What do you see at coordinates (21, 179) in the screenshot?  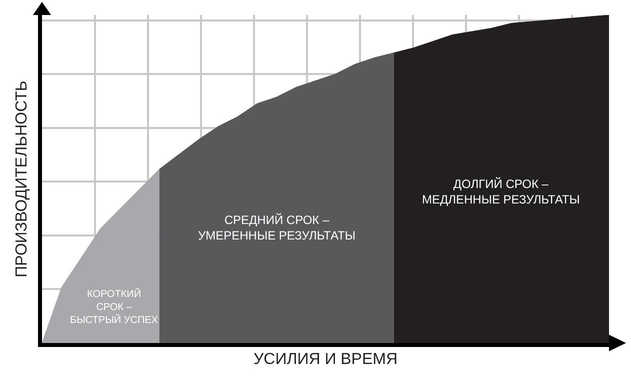 I see `y-axis-title: ПРОИЗВОДИТЕЛЬНОСТЬ` at bounding box center [21, 179].